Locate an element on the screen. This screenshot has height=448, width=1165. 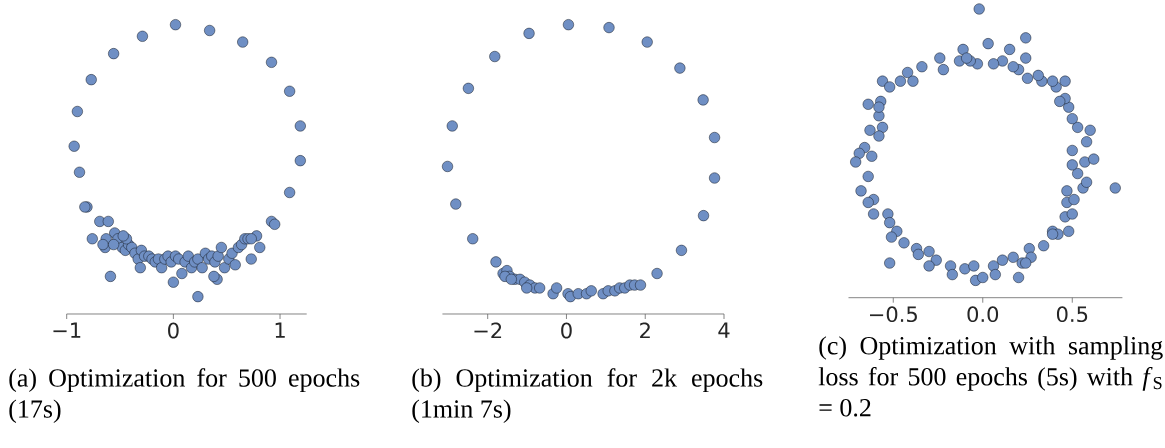
x-tick-label: −2 is located at coordinates (488, 330).